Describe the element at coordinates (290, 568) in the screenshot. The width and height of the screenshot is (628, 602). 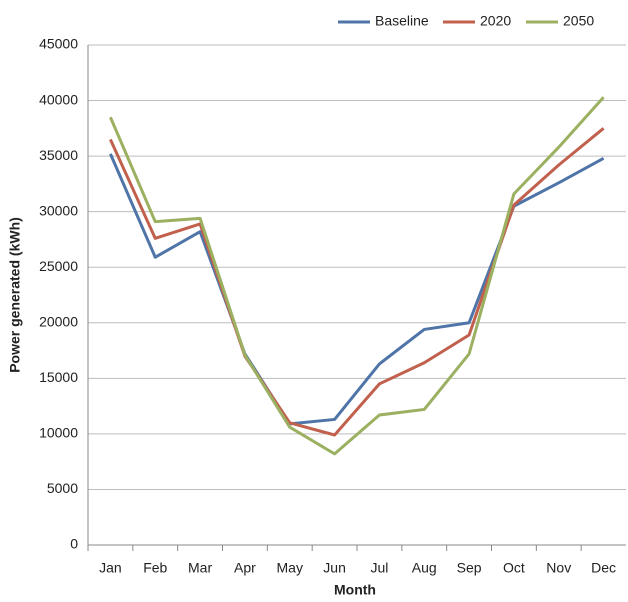
I see `x-tick-label: May` at that location.